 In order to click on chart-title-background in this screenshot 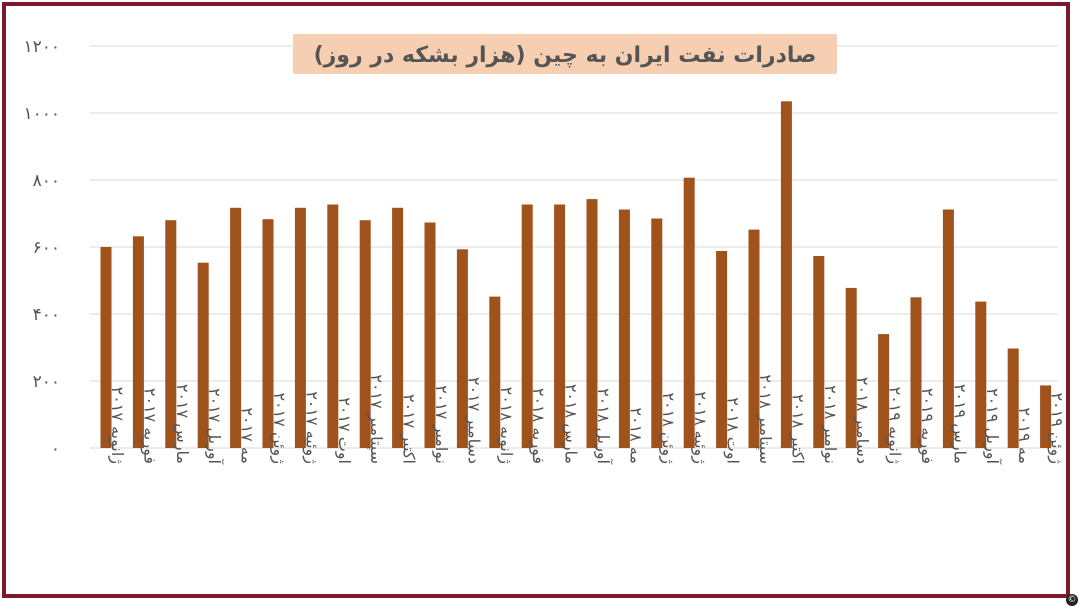, I will do `click(565, 54)`.